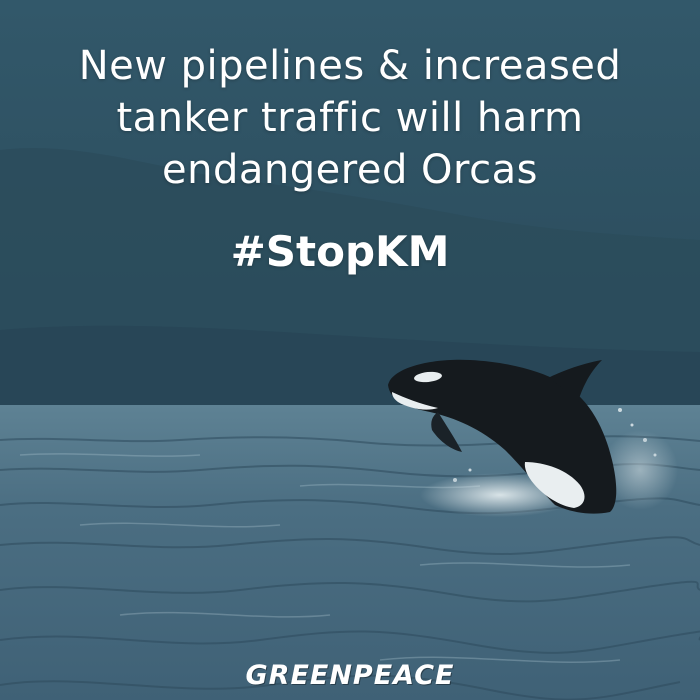 The height and width of the screenshot is (700, 700). Describe the element at coordinates (415, 401) in the screenshot. I see `orca-chin` at that location.